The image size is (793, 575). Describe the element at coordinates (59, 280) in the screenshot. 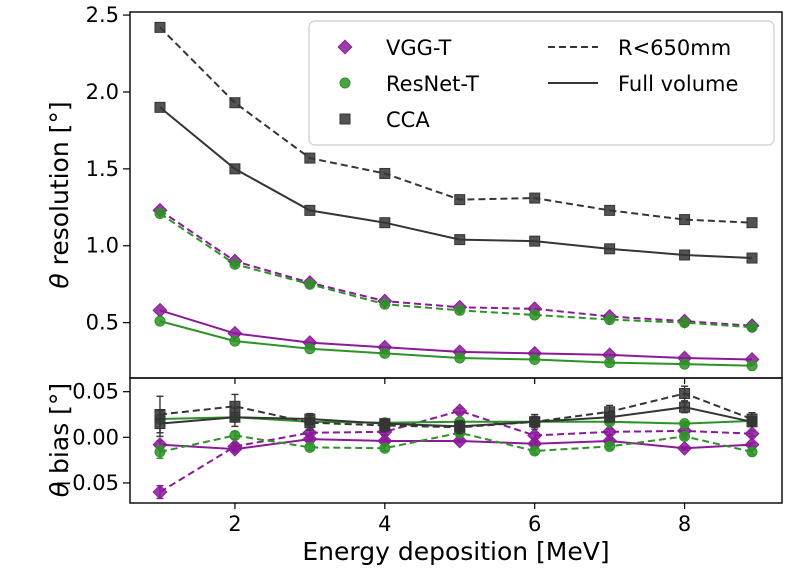

I see `resolution-y-label-symbol: θ` at that location.